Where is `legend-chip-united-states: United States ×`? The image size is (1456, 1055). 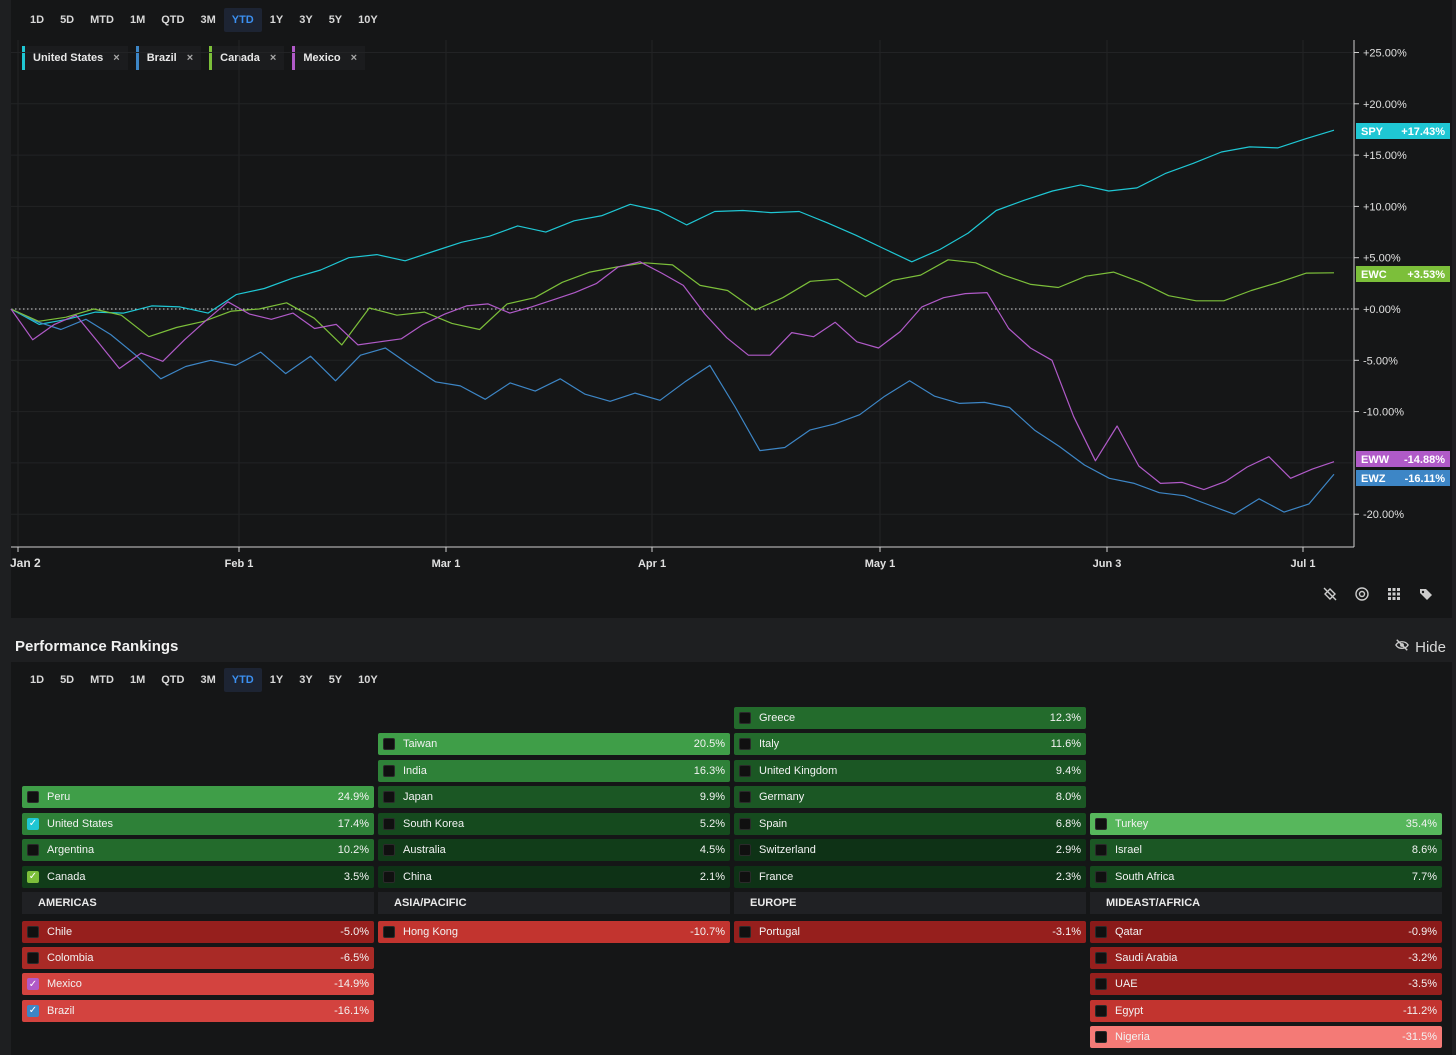 legend-chip-united-states: United States × is located at coordinates (75, 58).